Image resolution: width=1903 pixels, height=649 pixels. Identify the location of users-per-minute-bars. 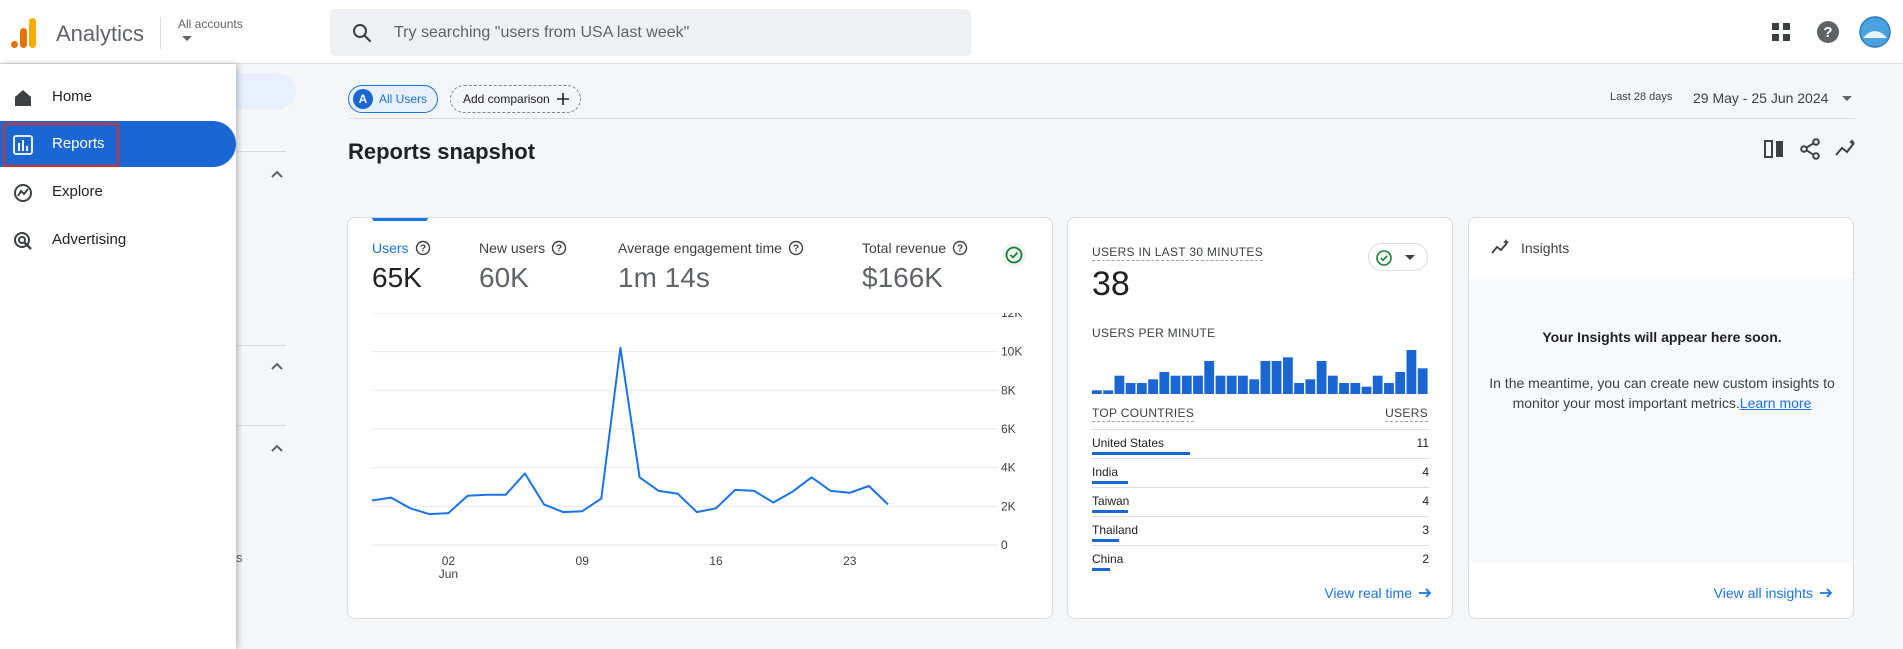
(1260, 372).